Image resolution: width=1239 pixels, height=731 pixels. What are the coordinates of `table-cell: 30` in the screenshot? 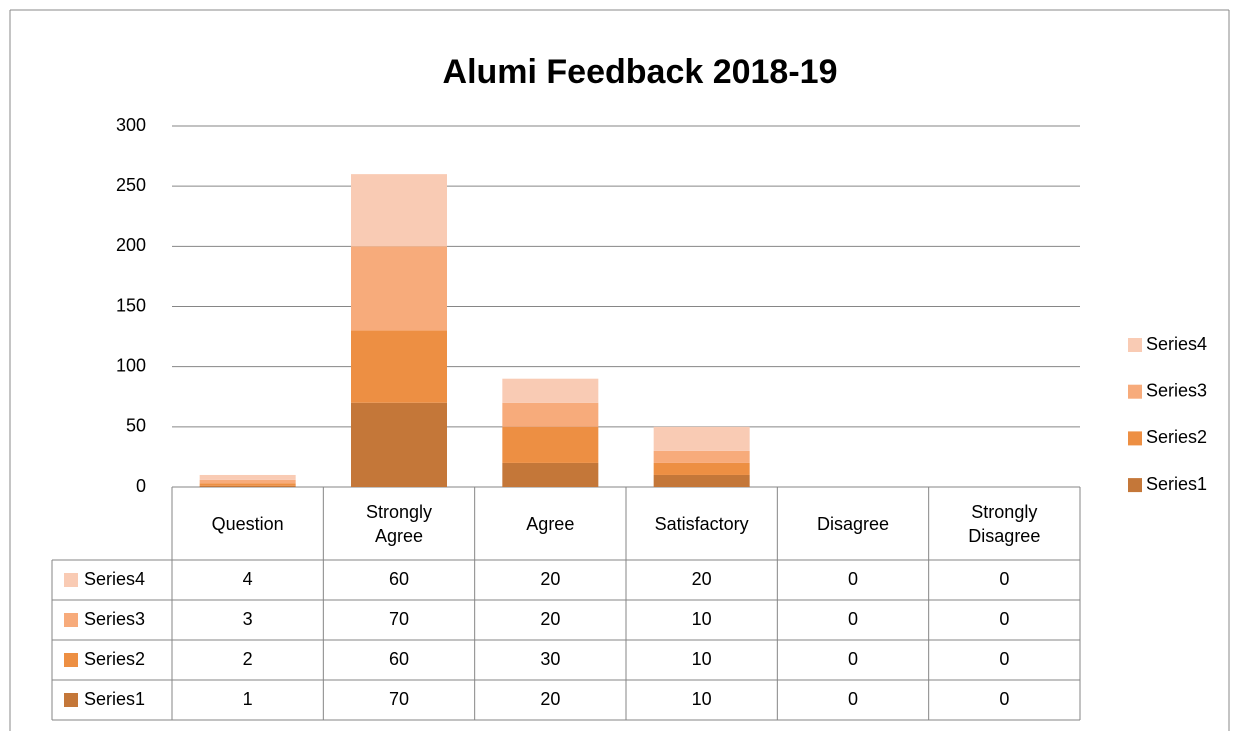 It's located at (550, 659).